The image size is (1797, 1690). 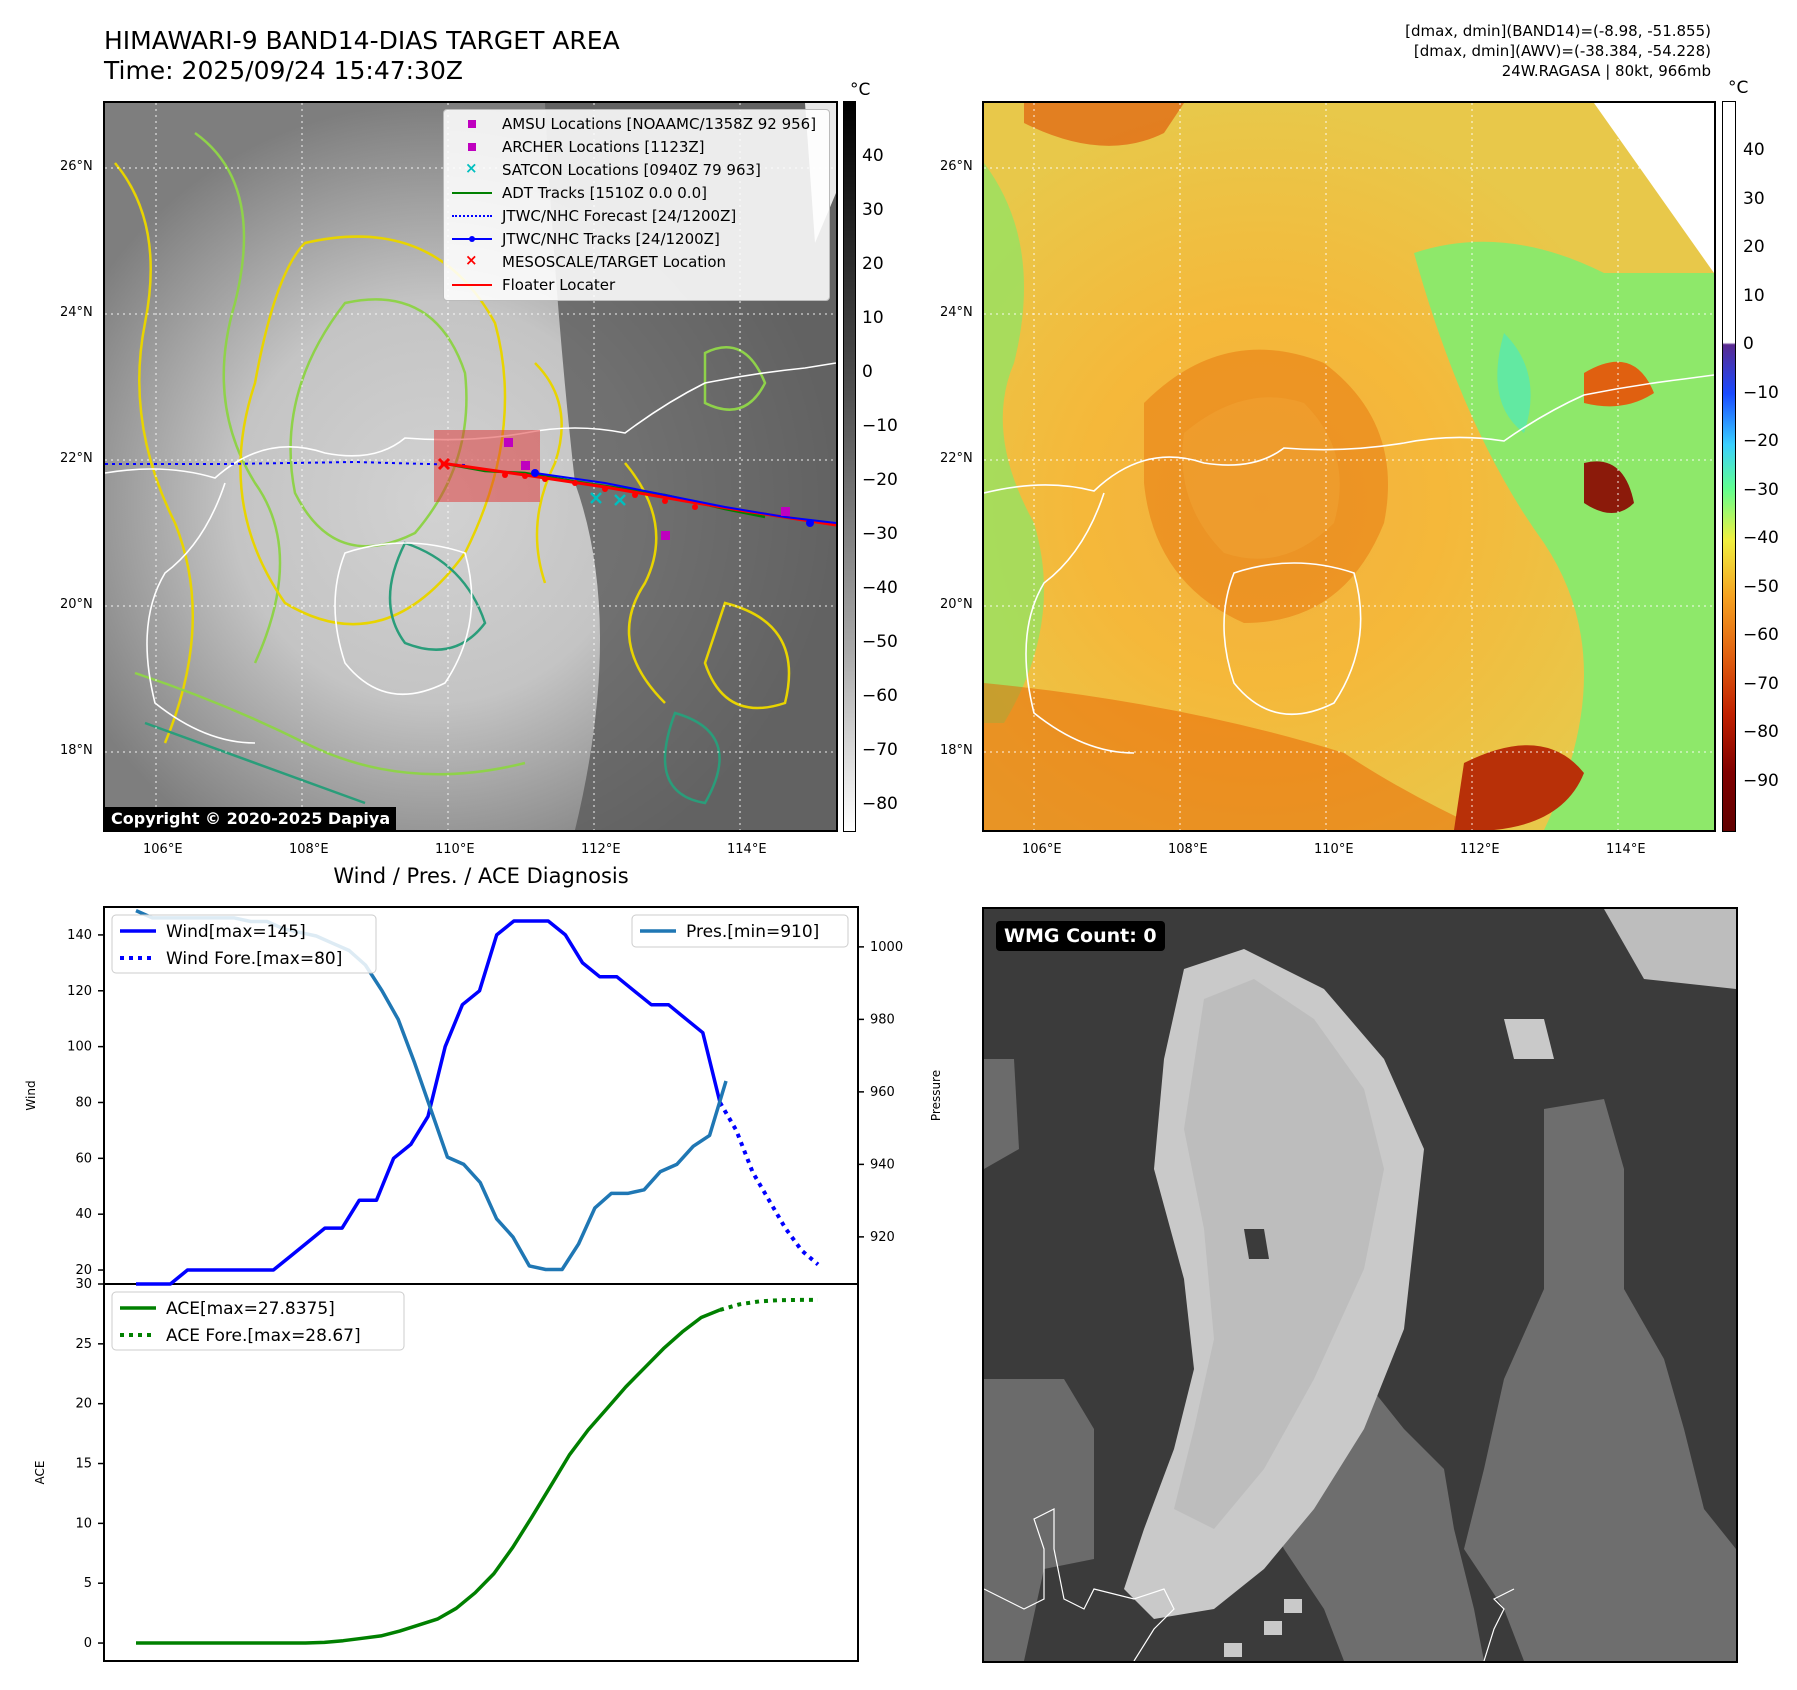 I want to click on legend-item: × SATCON Locations [0940Z 79 963], so click(x=606, y=169).